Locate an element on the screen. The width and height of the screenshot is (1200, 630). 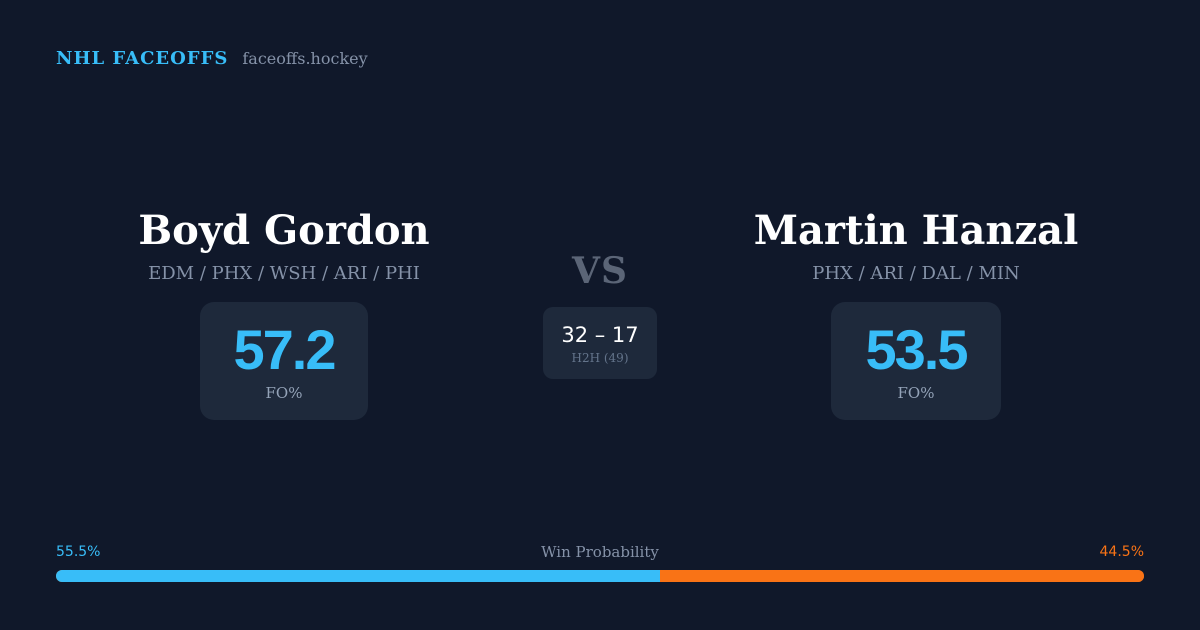
player-right-fo-card: 53.5 FO% is located at coordinates (916, 361).